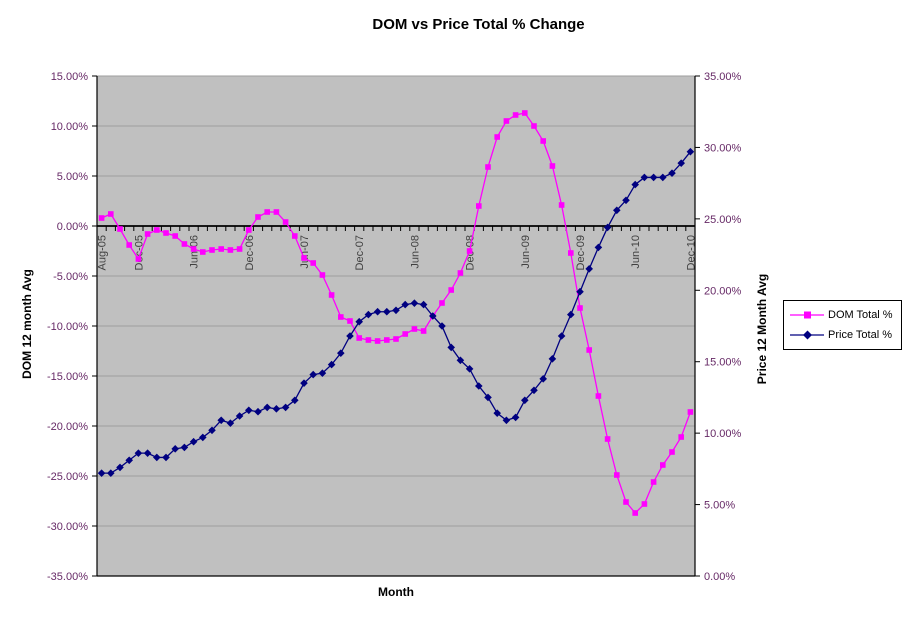 The height and width of the screenshot is (621, 909). Describe the element at coordinates (67, 577) in the screenshot. I see `svg-text: -35.00%` at that location.